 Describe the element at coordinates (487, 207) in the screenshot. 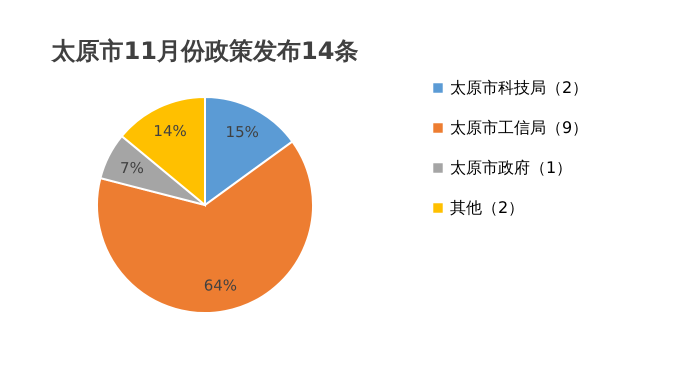

I see `legend-label: 其他（2）` at that location.